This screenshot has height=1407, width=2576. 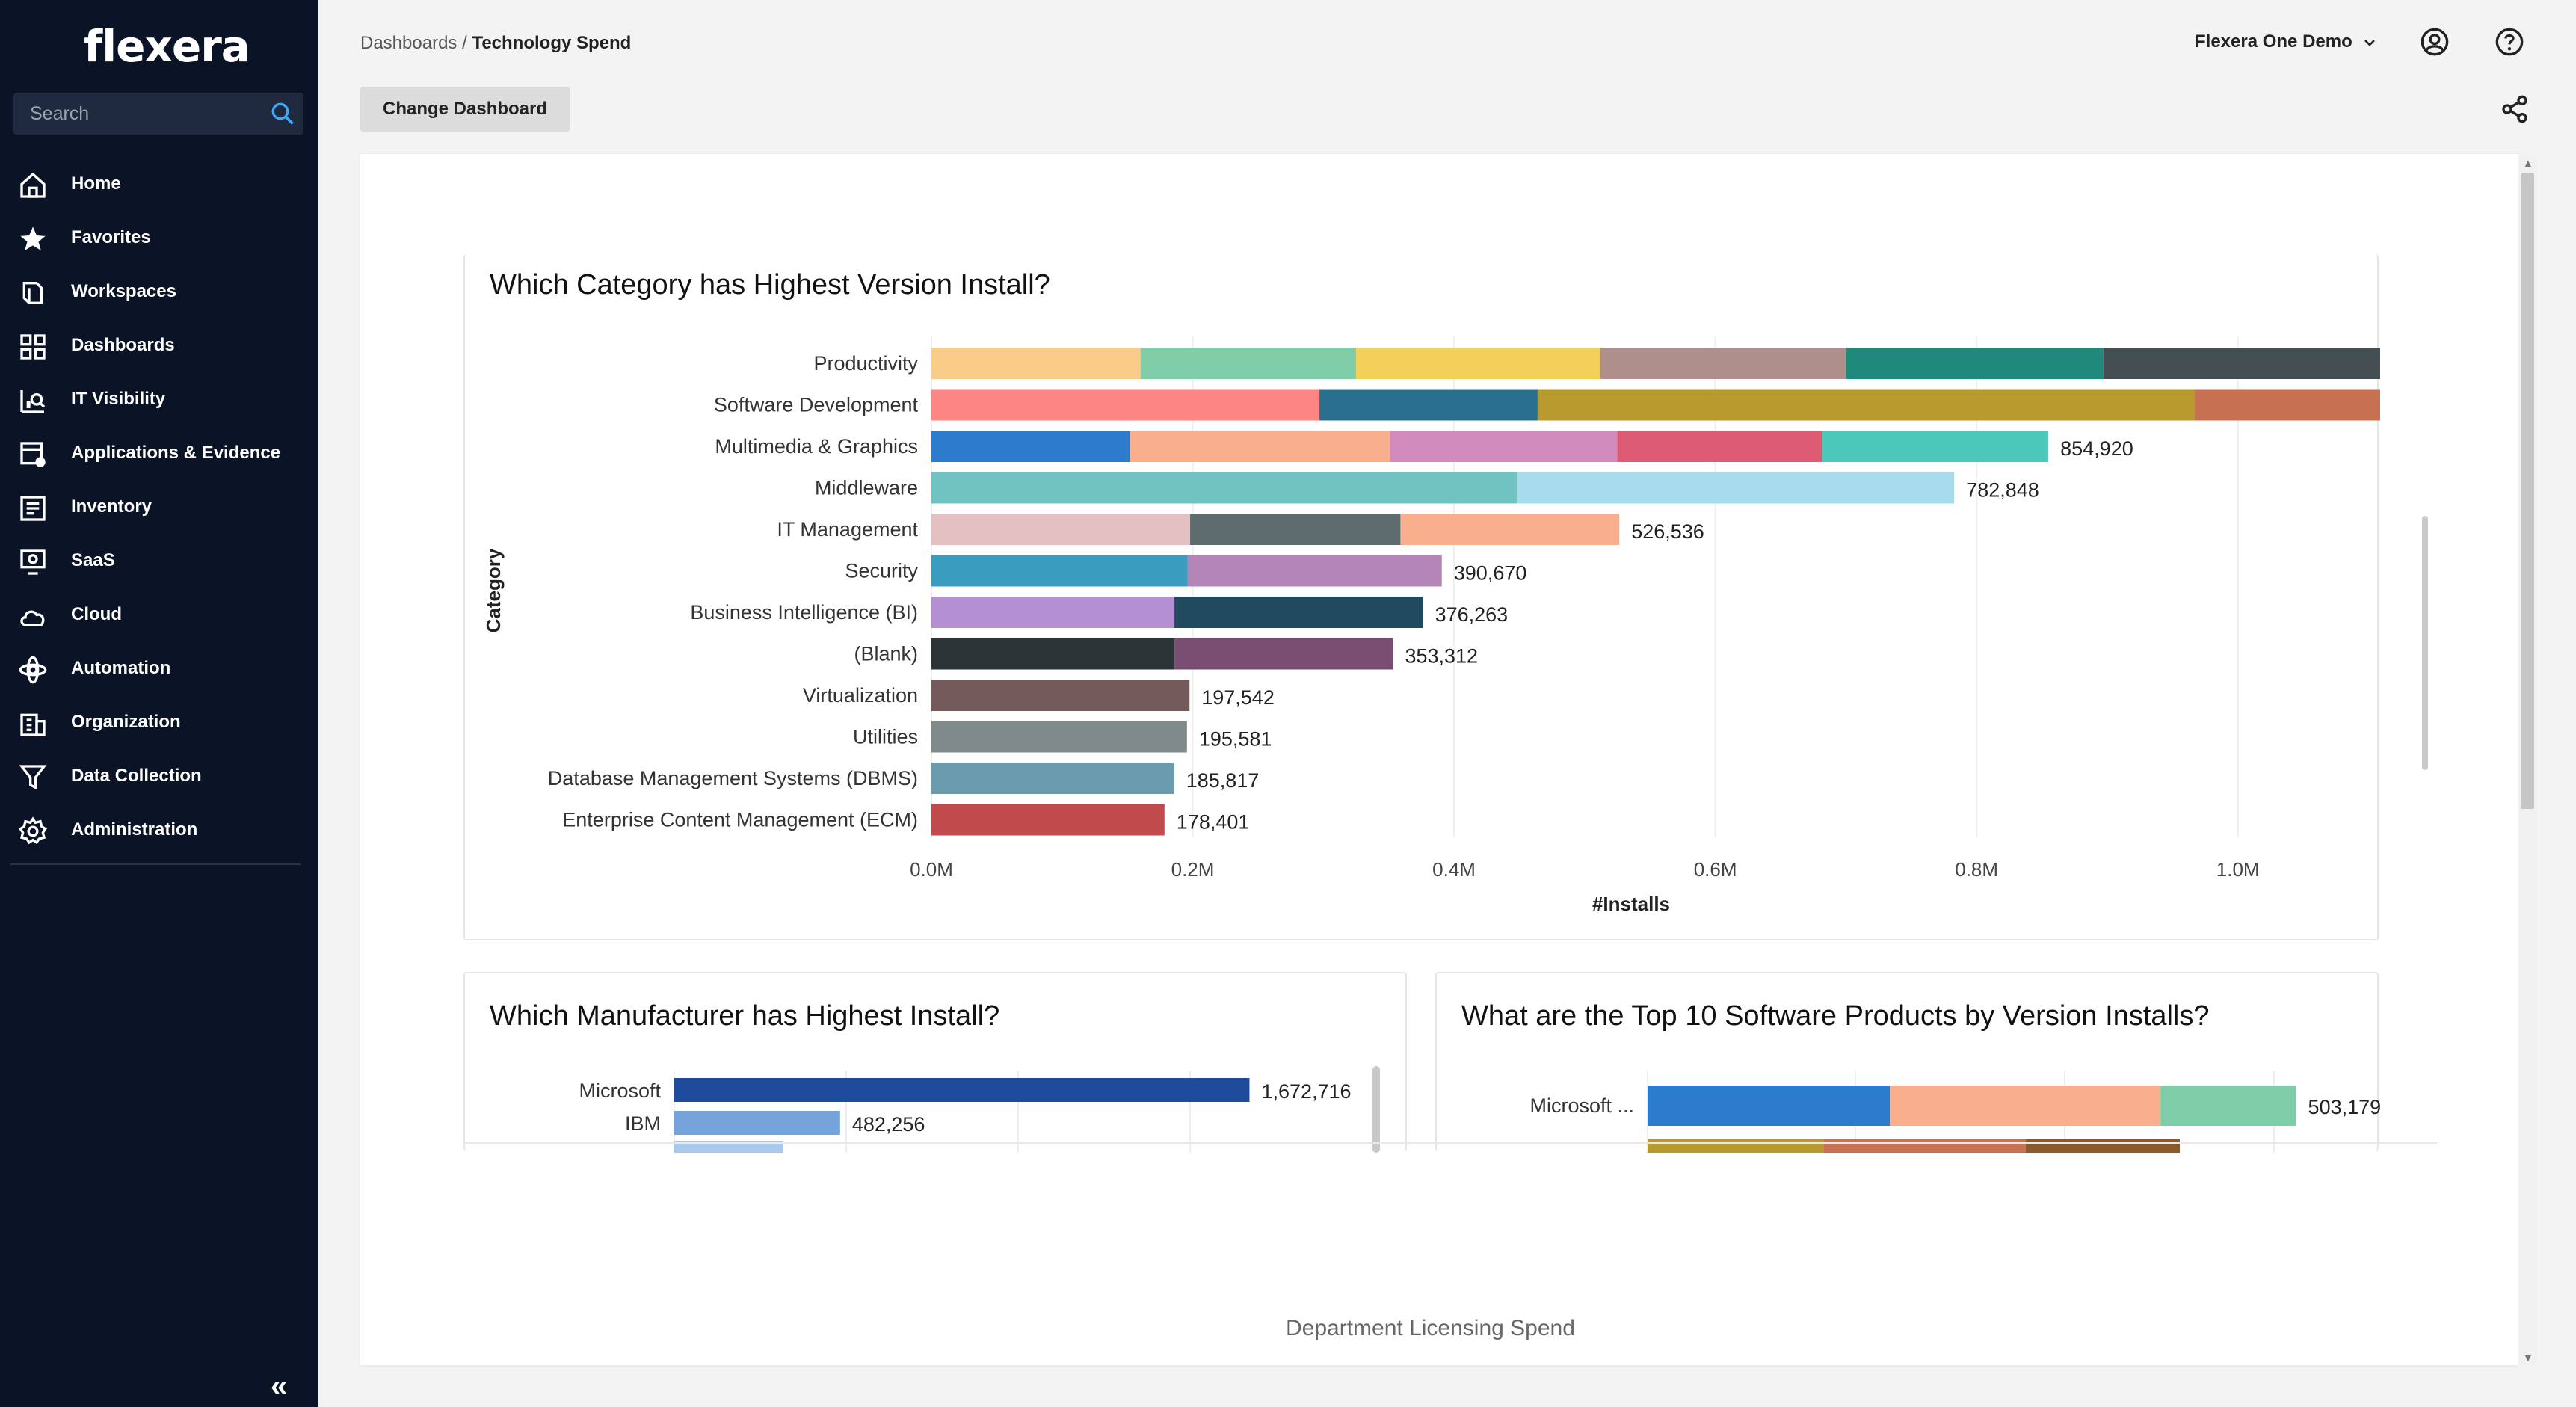 What do you see at coordinates (33, 830) in the screenshot?
I see `gear-icon` at bounding box center [33, 830].